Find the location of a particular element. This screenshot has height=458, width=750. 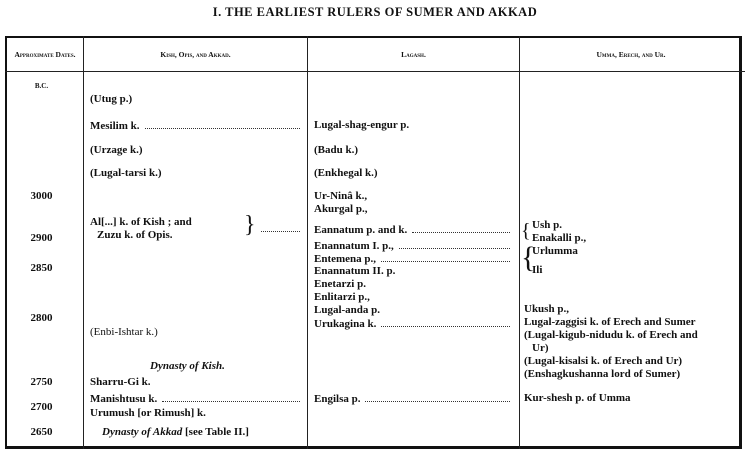

header-dates: Approximate Dates. is located at coordinates (45, 54).